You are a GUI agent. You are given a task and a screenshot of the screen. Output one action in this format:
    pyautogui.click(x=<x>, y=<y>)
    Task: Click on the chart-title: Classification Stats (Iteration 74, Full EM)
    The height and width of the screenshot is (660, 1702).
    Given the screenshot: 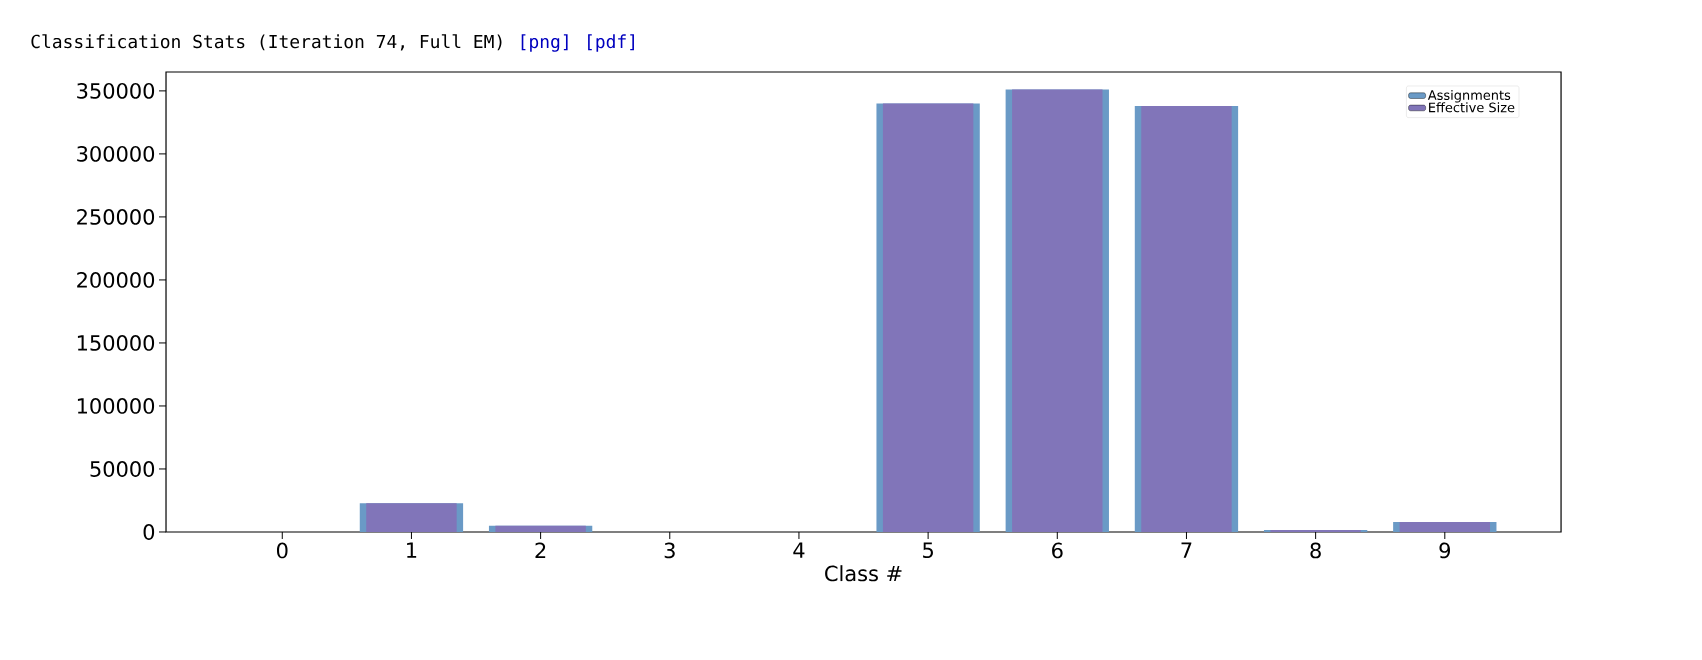 What is the action you would take?
    pyautogui.click(x=266, y=42)
    